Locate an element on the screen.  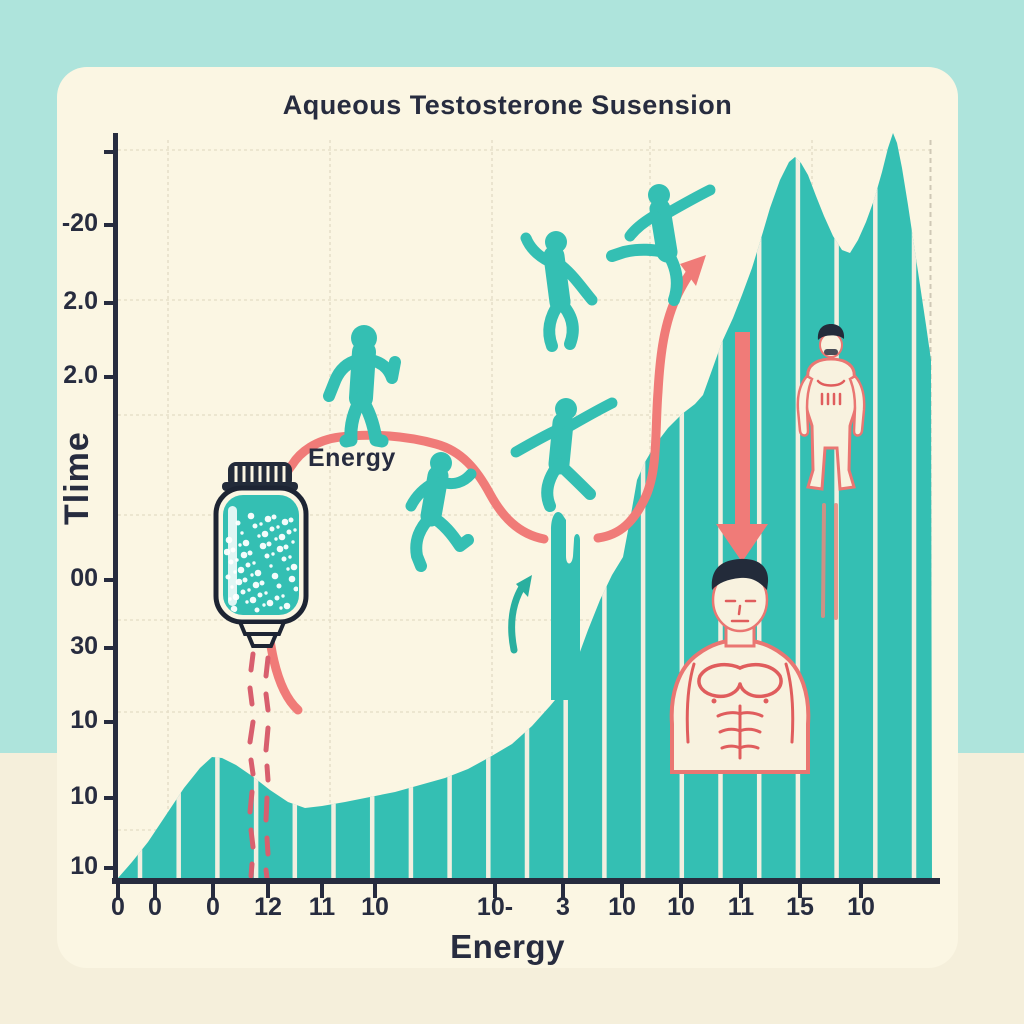
standing-man-streaks is located at coordinates (829, 561).